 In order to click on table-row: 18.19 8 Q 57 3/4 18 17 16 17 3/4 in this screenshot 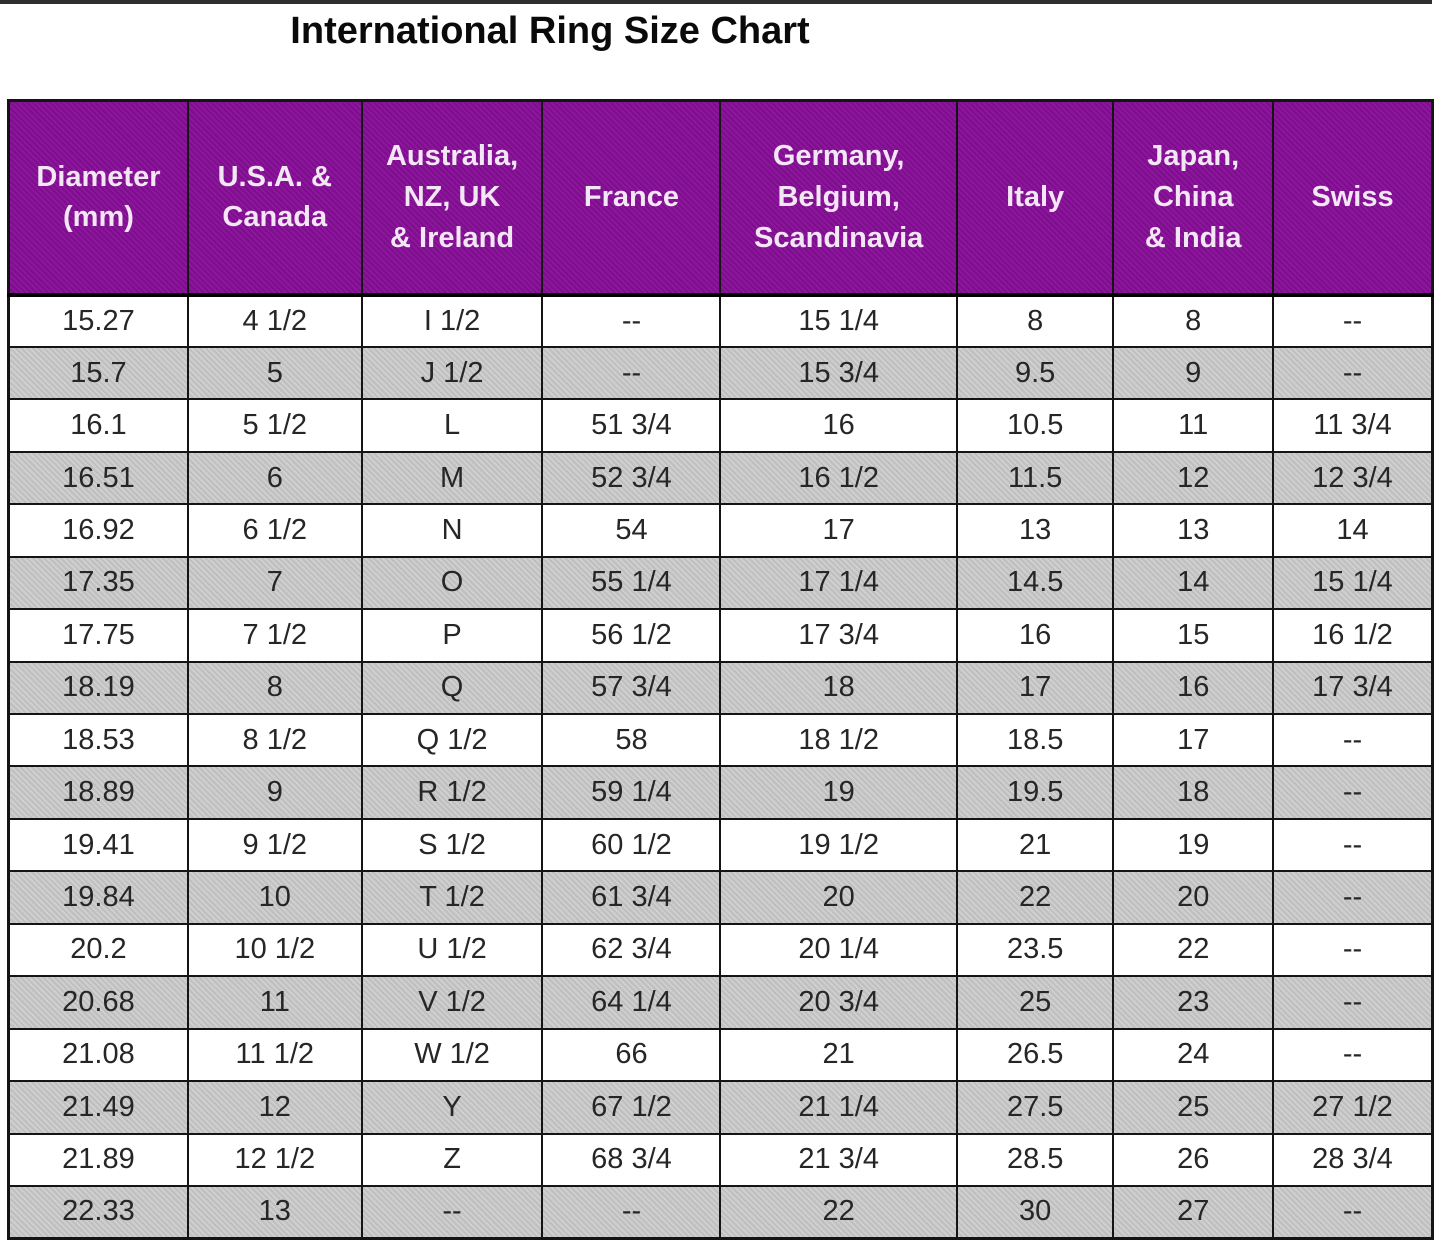, I will do `click(720, 688)`.